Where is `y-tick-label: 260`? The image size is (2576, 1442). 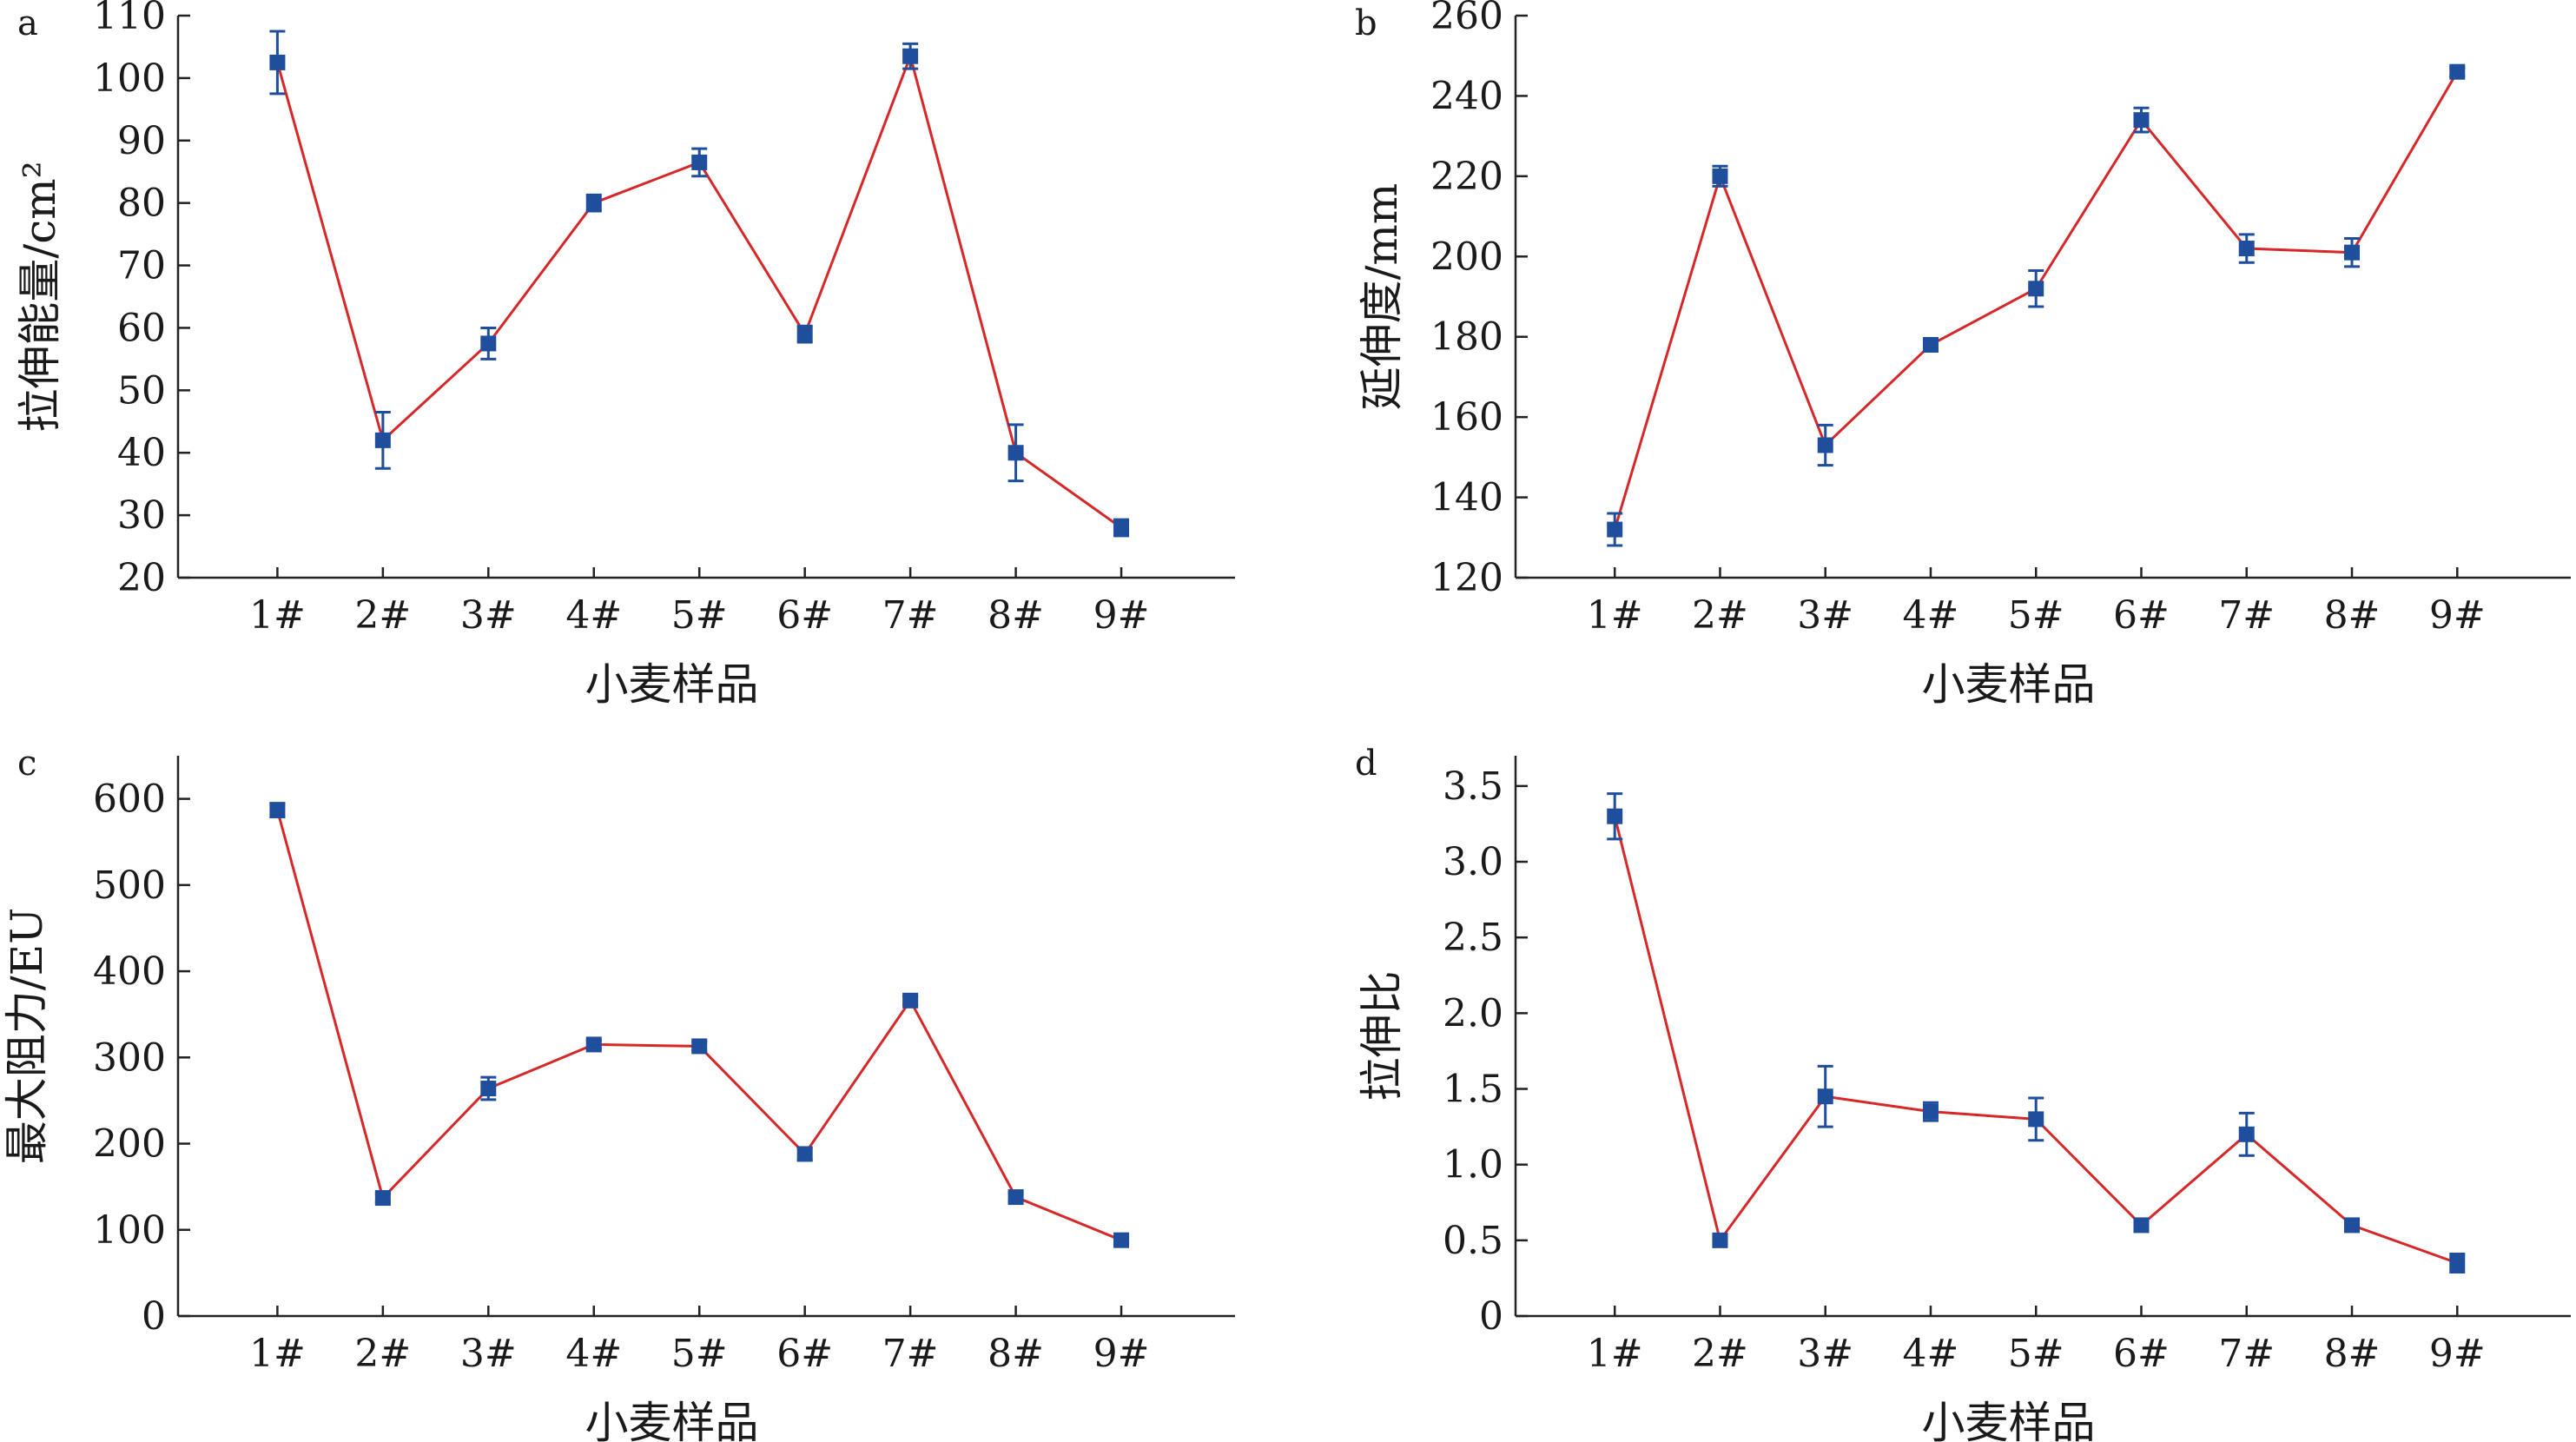 y-tick-label: 260 is located at coordinates (1467, 19).